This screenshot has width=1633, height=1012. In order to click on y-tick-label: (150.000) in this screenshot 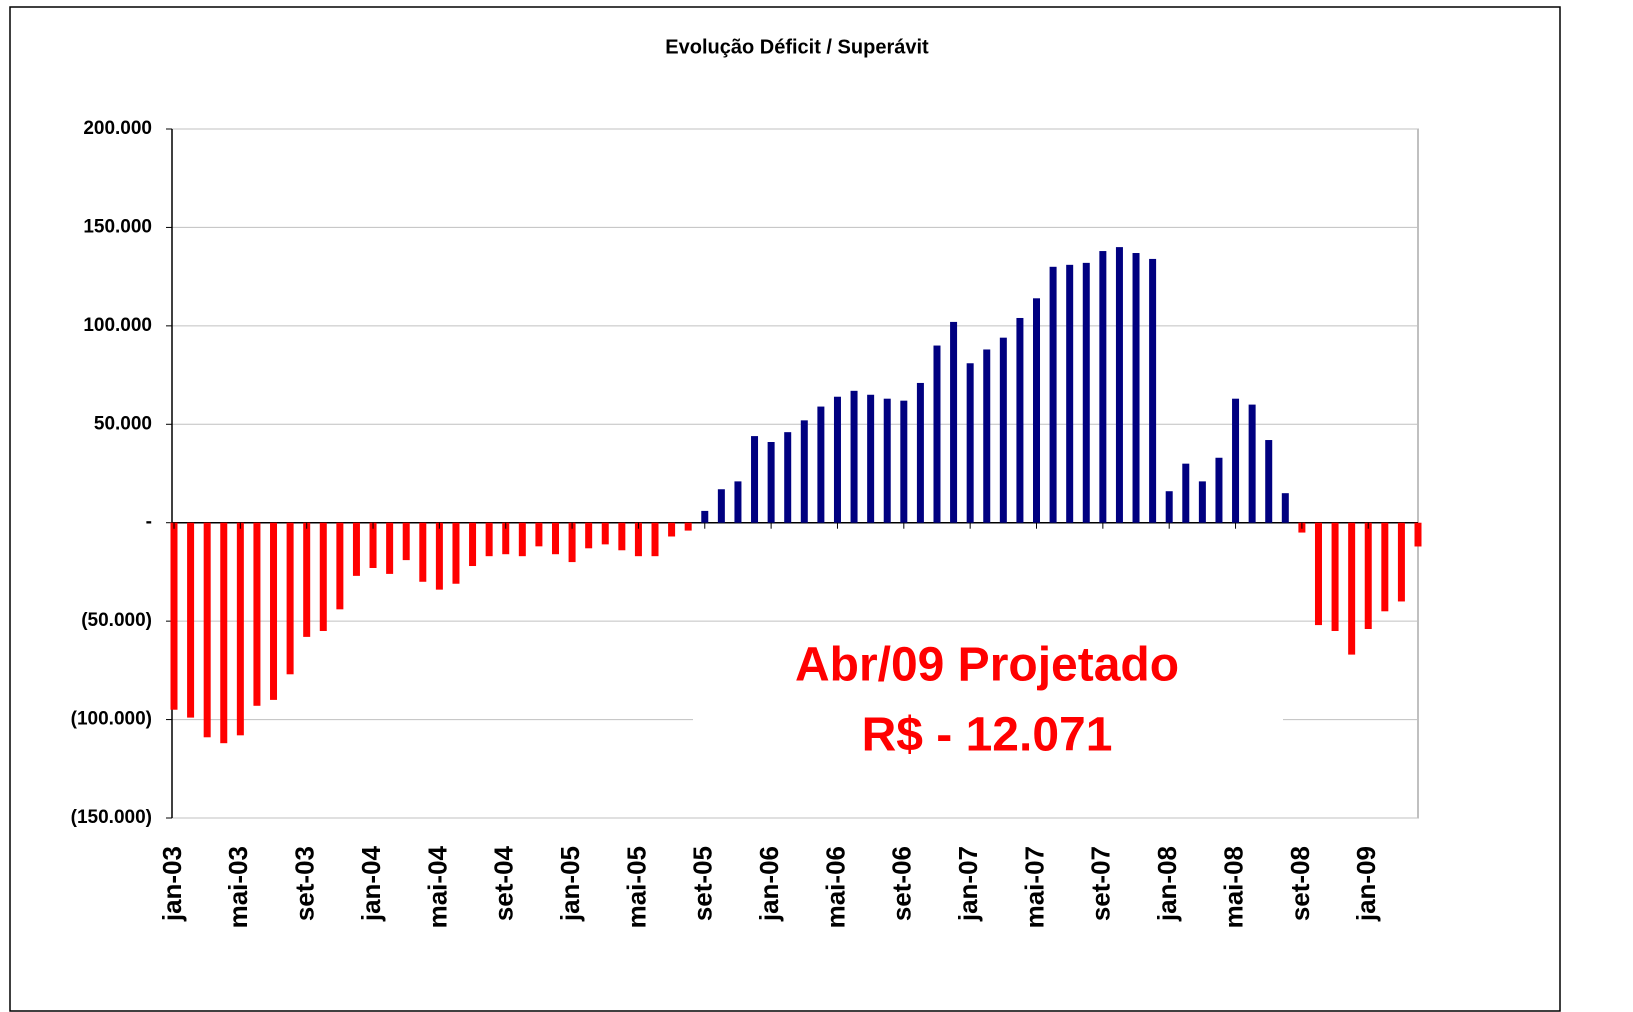, I will do `click(111, 817)`.